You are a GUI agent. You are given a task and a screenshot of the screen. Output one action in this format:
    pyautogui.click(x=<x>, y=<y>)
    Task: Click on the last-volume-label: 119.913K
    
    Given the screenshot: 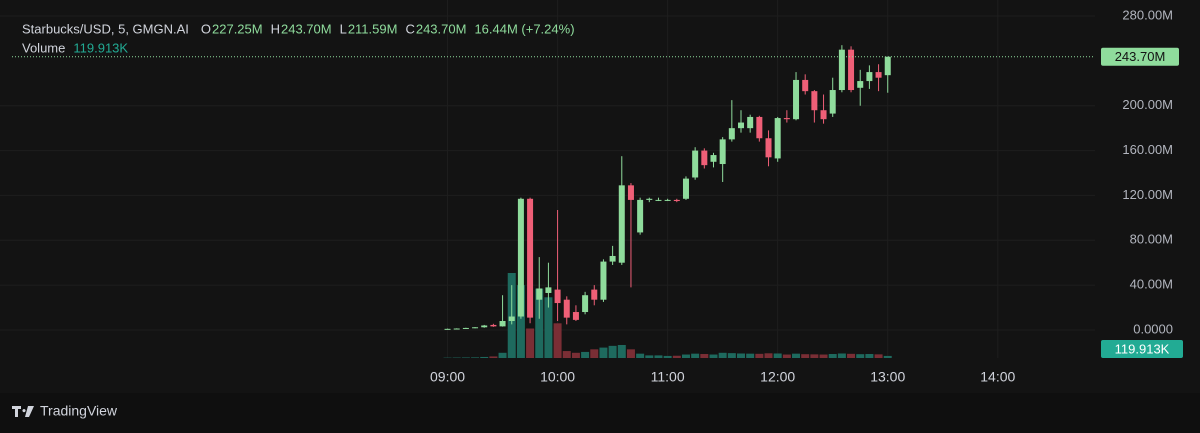 What is the action you would take?
    pyautogui.click(x=1142, y=348)
    